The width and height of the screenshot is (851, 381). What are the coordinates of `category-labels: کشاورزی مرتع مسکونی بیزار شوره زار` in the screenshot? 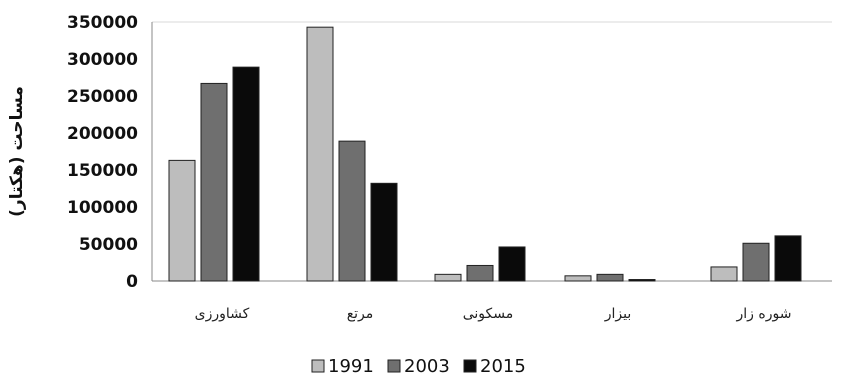 It's located at (493, 314).